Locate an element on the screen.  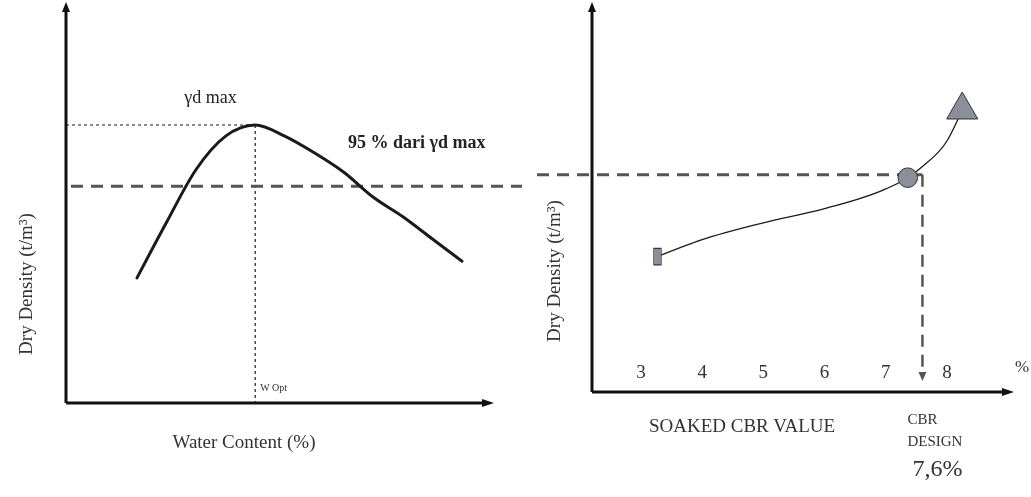
ref-line-label: 95 % dari γd max is located at coordinates (417, 142).